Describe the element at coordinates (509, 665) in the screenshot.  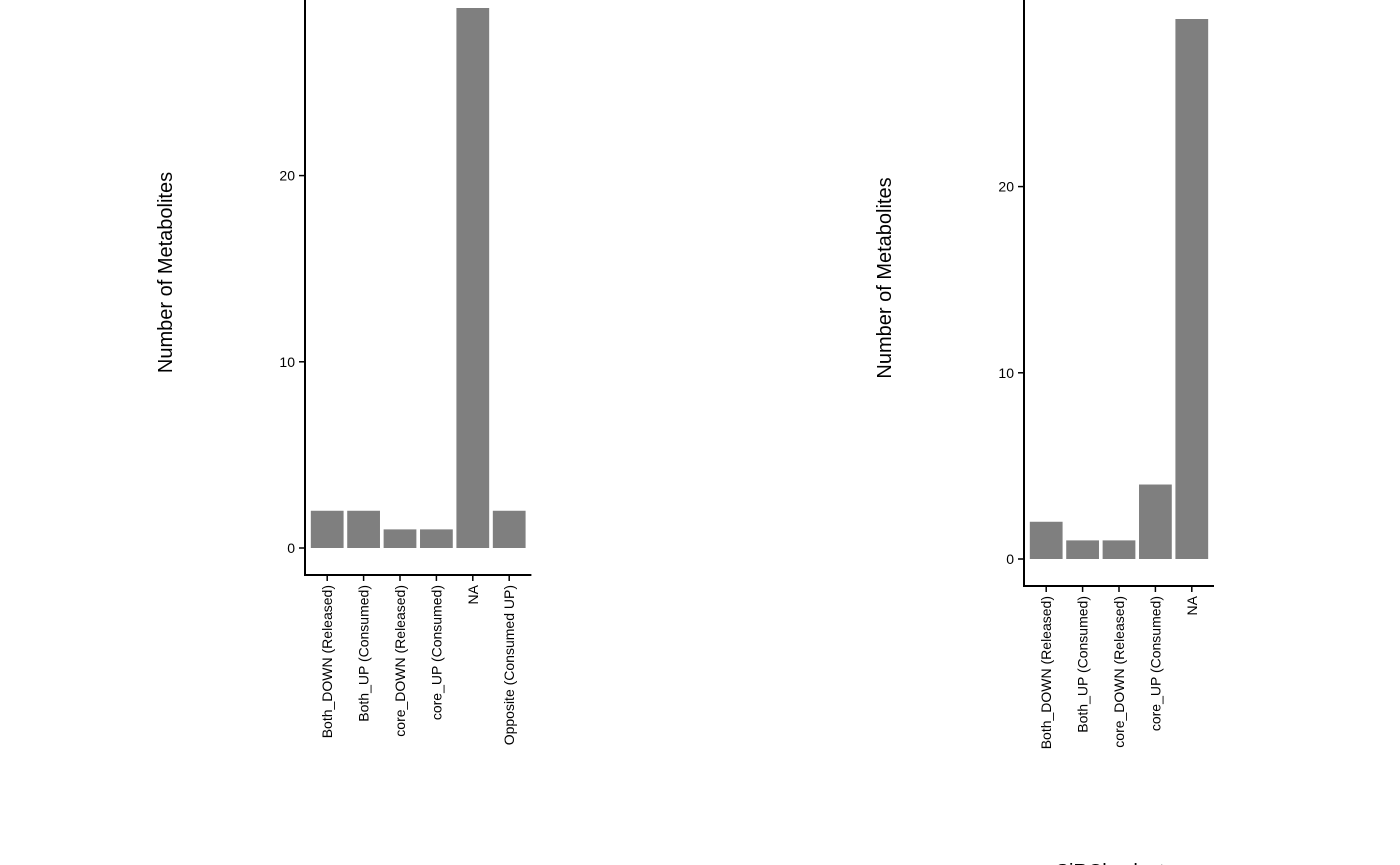
I see `x-tick-label: Opposite (Consumed UP)` at that location.